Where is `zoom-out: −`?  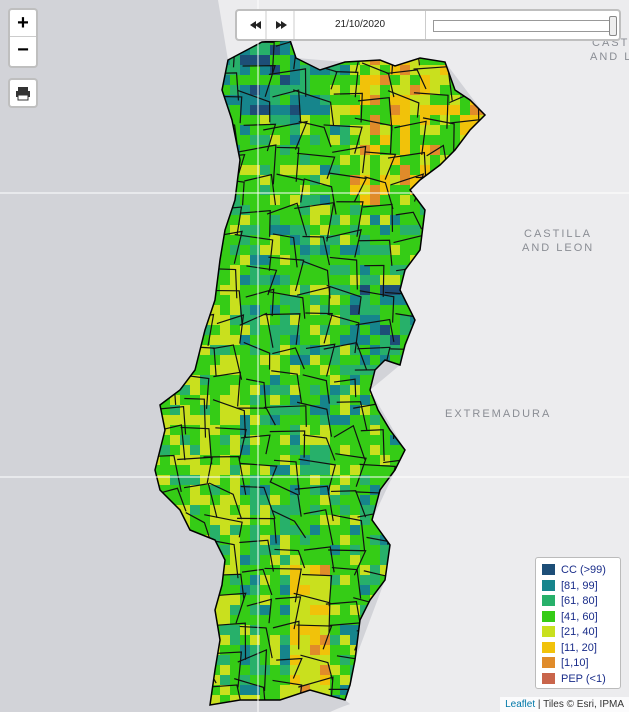 zoom-out: − is located at coordinates (23, 50).